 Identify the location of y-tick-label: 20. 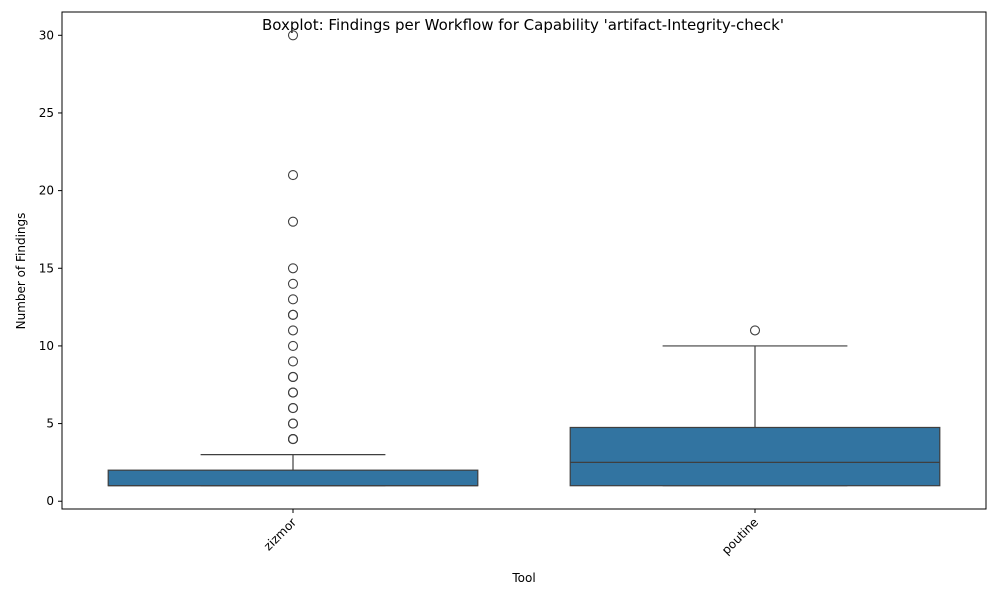
(46, 191).